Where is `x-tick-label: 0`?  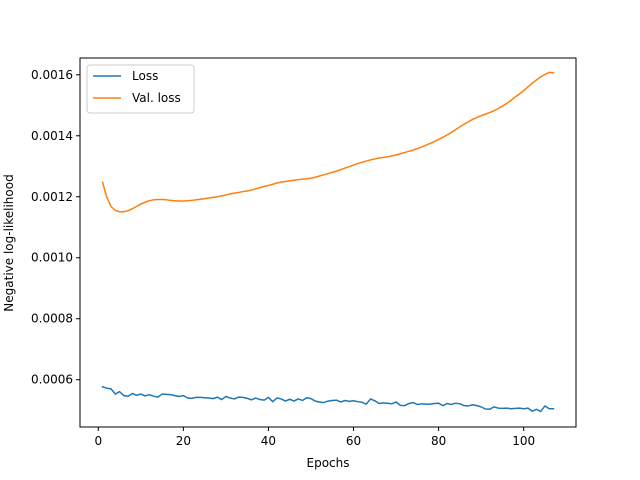
x-tick-label: 0 is located at coordinates (98, 441).